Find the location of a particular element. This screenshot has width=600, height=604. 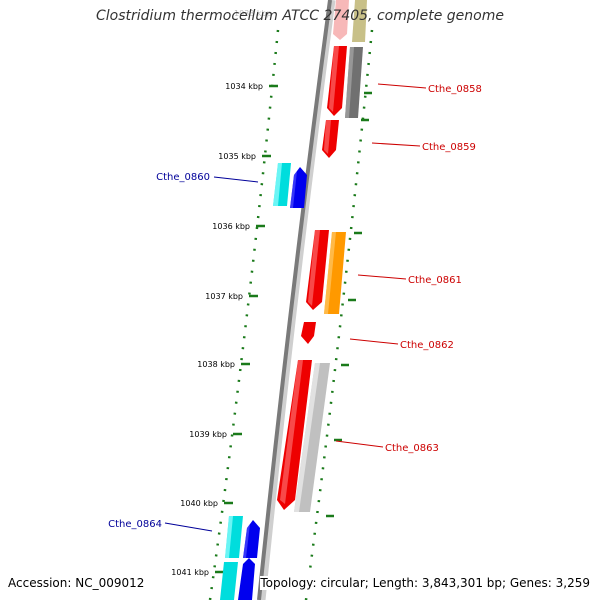

gene-cthe-0863-red is located at coordinates (294, 435).